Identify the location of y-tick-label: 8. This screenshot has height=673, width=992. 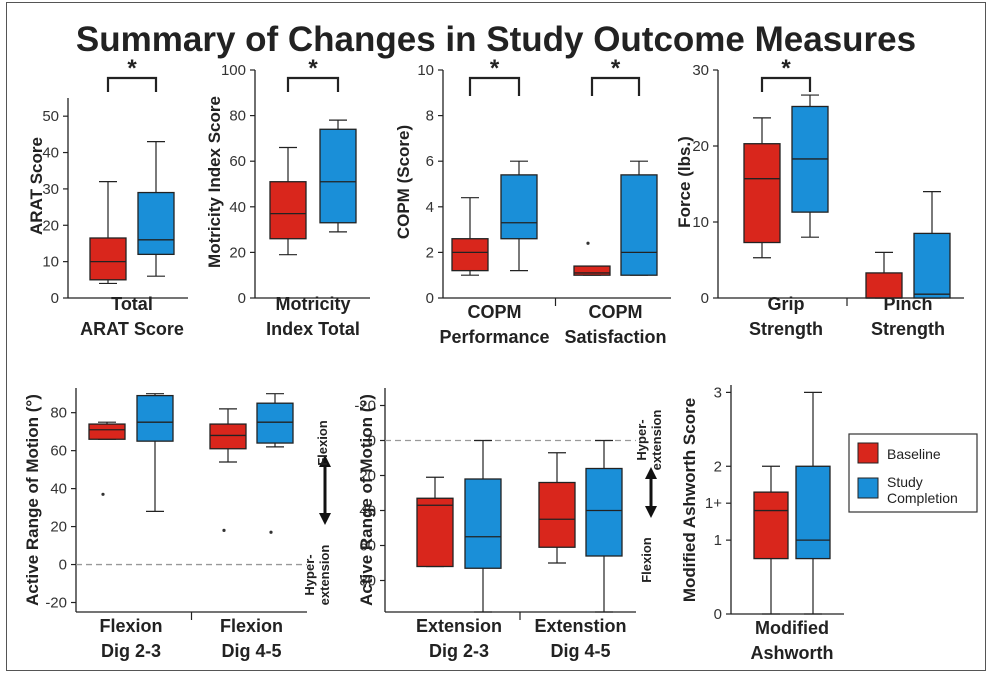
(430, 116).